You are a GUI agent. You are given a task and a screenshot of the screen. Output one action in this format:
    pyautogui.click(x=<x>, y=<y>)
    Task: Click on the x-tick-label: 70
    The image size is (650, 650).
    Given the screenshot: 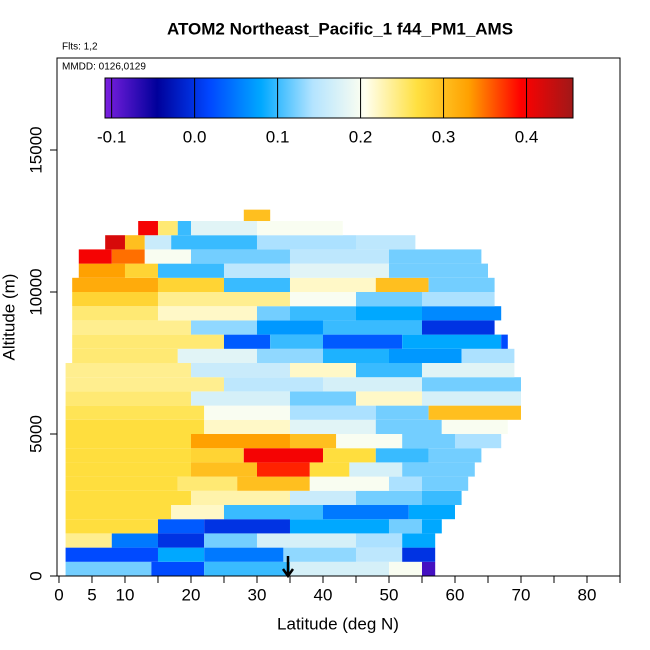 What is the action you would take?
    pyautogui.click(x=521, y=594)
    